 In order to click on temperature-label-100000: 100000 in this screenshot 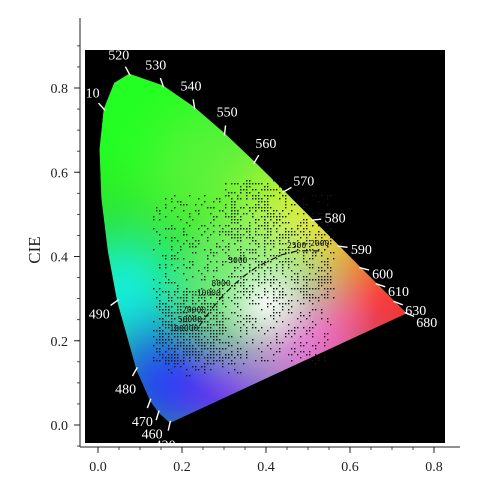, I will do `click(183, 328)`.